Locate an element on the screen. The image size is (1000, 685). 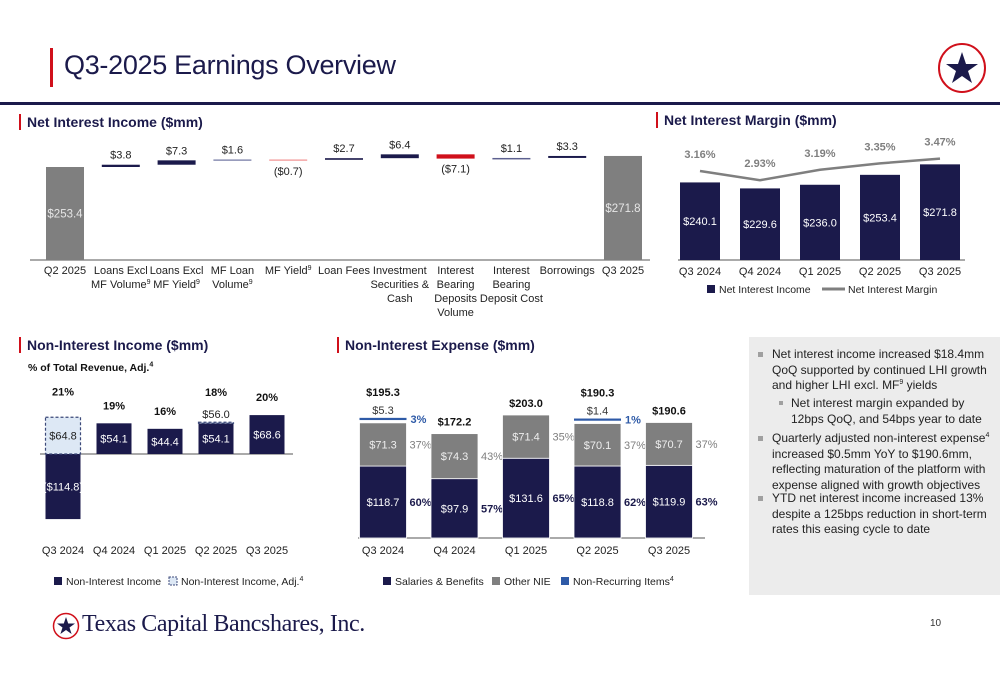
x-axis-label-text: Loans Excl is located at coordinates (177, 271).